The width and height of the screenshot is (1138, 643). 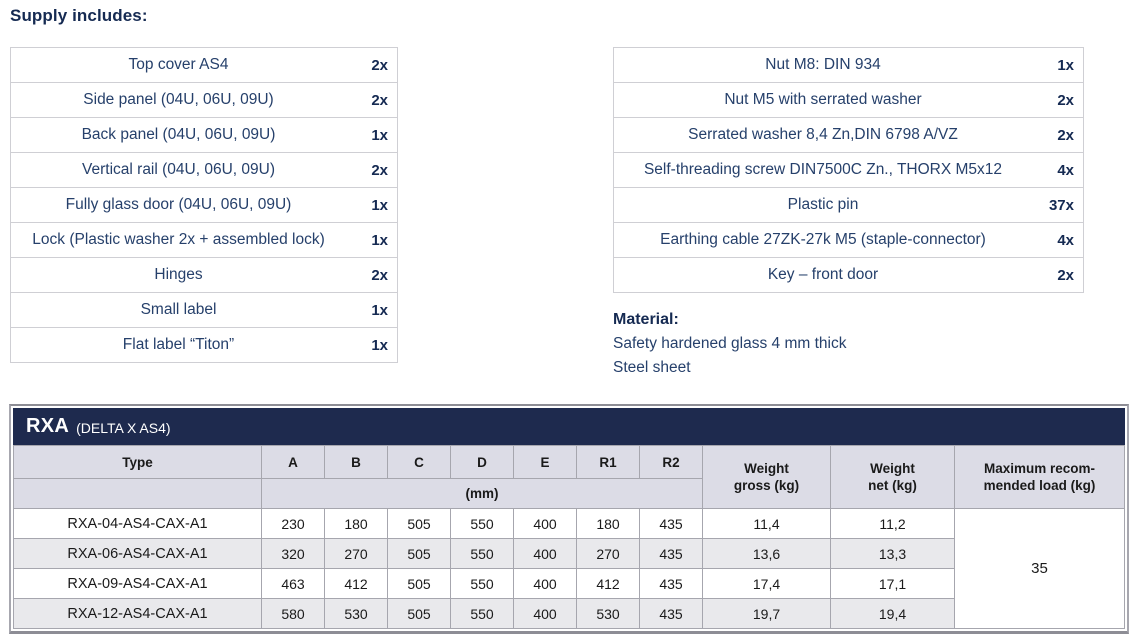 I want to click on supply-row: Vertical rail (04U, 06U, 09U) 2x, so click(x=204, y=170).